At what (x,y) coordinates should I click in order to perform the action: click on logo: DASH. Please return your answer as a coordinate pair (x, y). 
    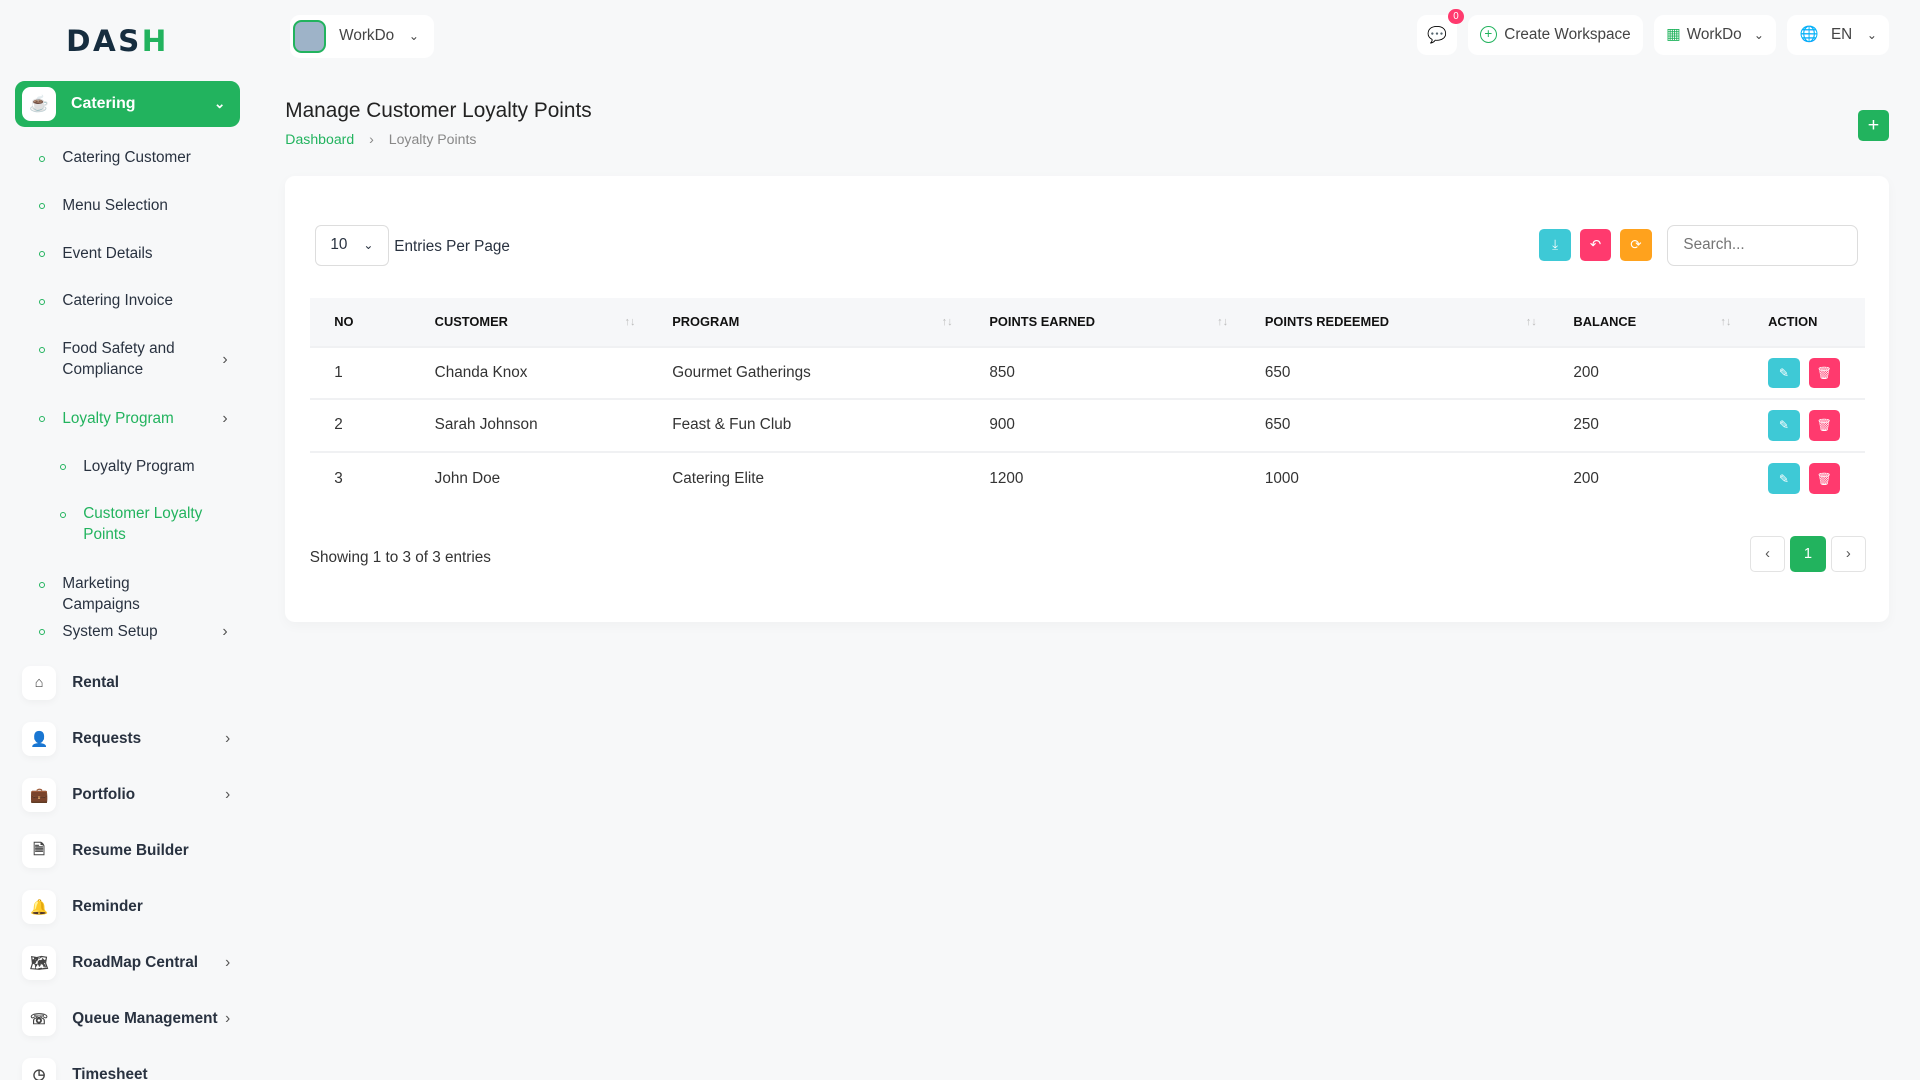
    Looking at the image, I should click on (117, 41).